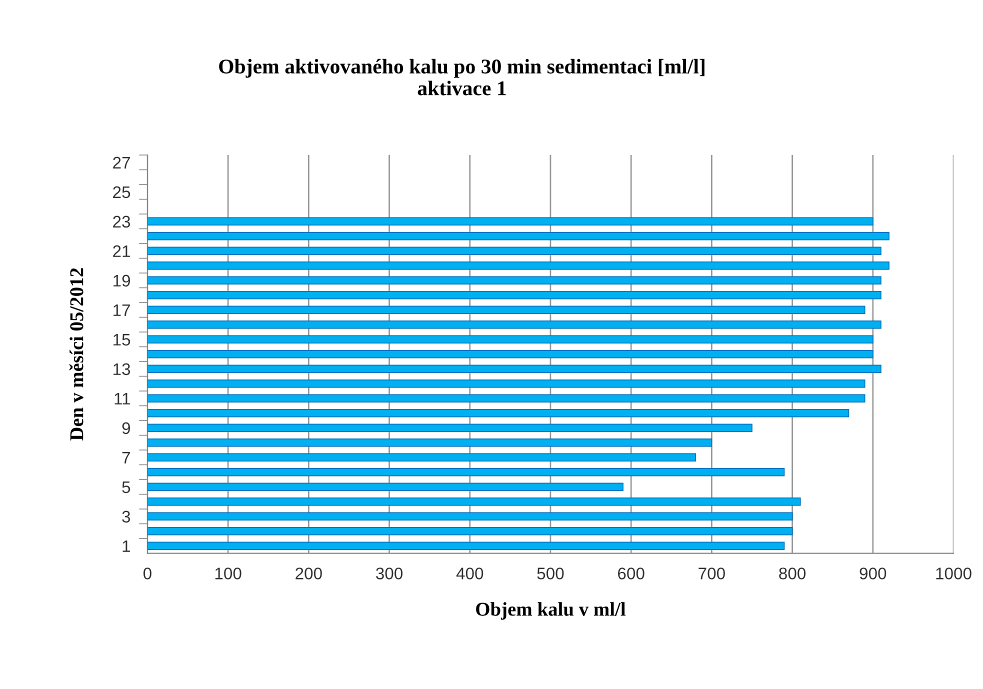 This screenshot has height=689, width=983. What do you see at coordinates (147, 574) in the screenshot?
I see `x-tick-label: 0` at bounding box center [147, 574].